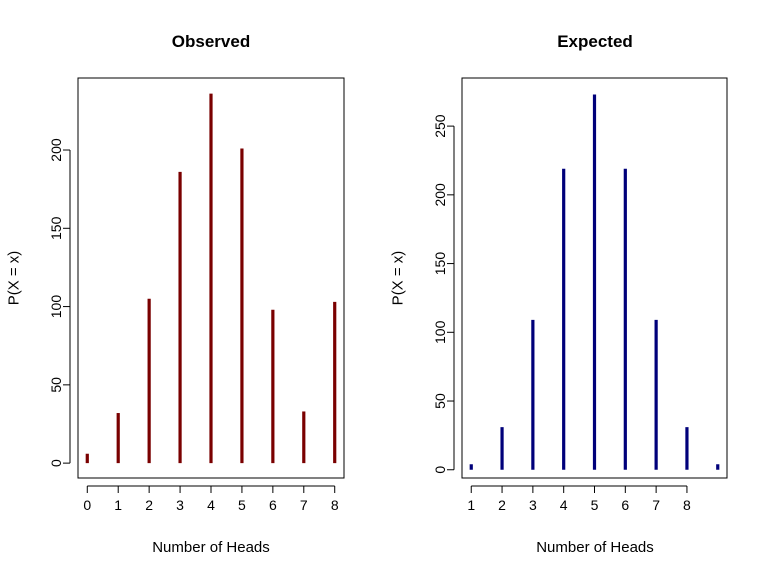 This screenshot has width=768, height=576. What do you see at coordinates (440, 126) in the screenshot?
I see `y-tick-label: 250` at bounding box center [440, 126].